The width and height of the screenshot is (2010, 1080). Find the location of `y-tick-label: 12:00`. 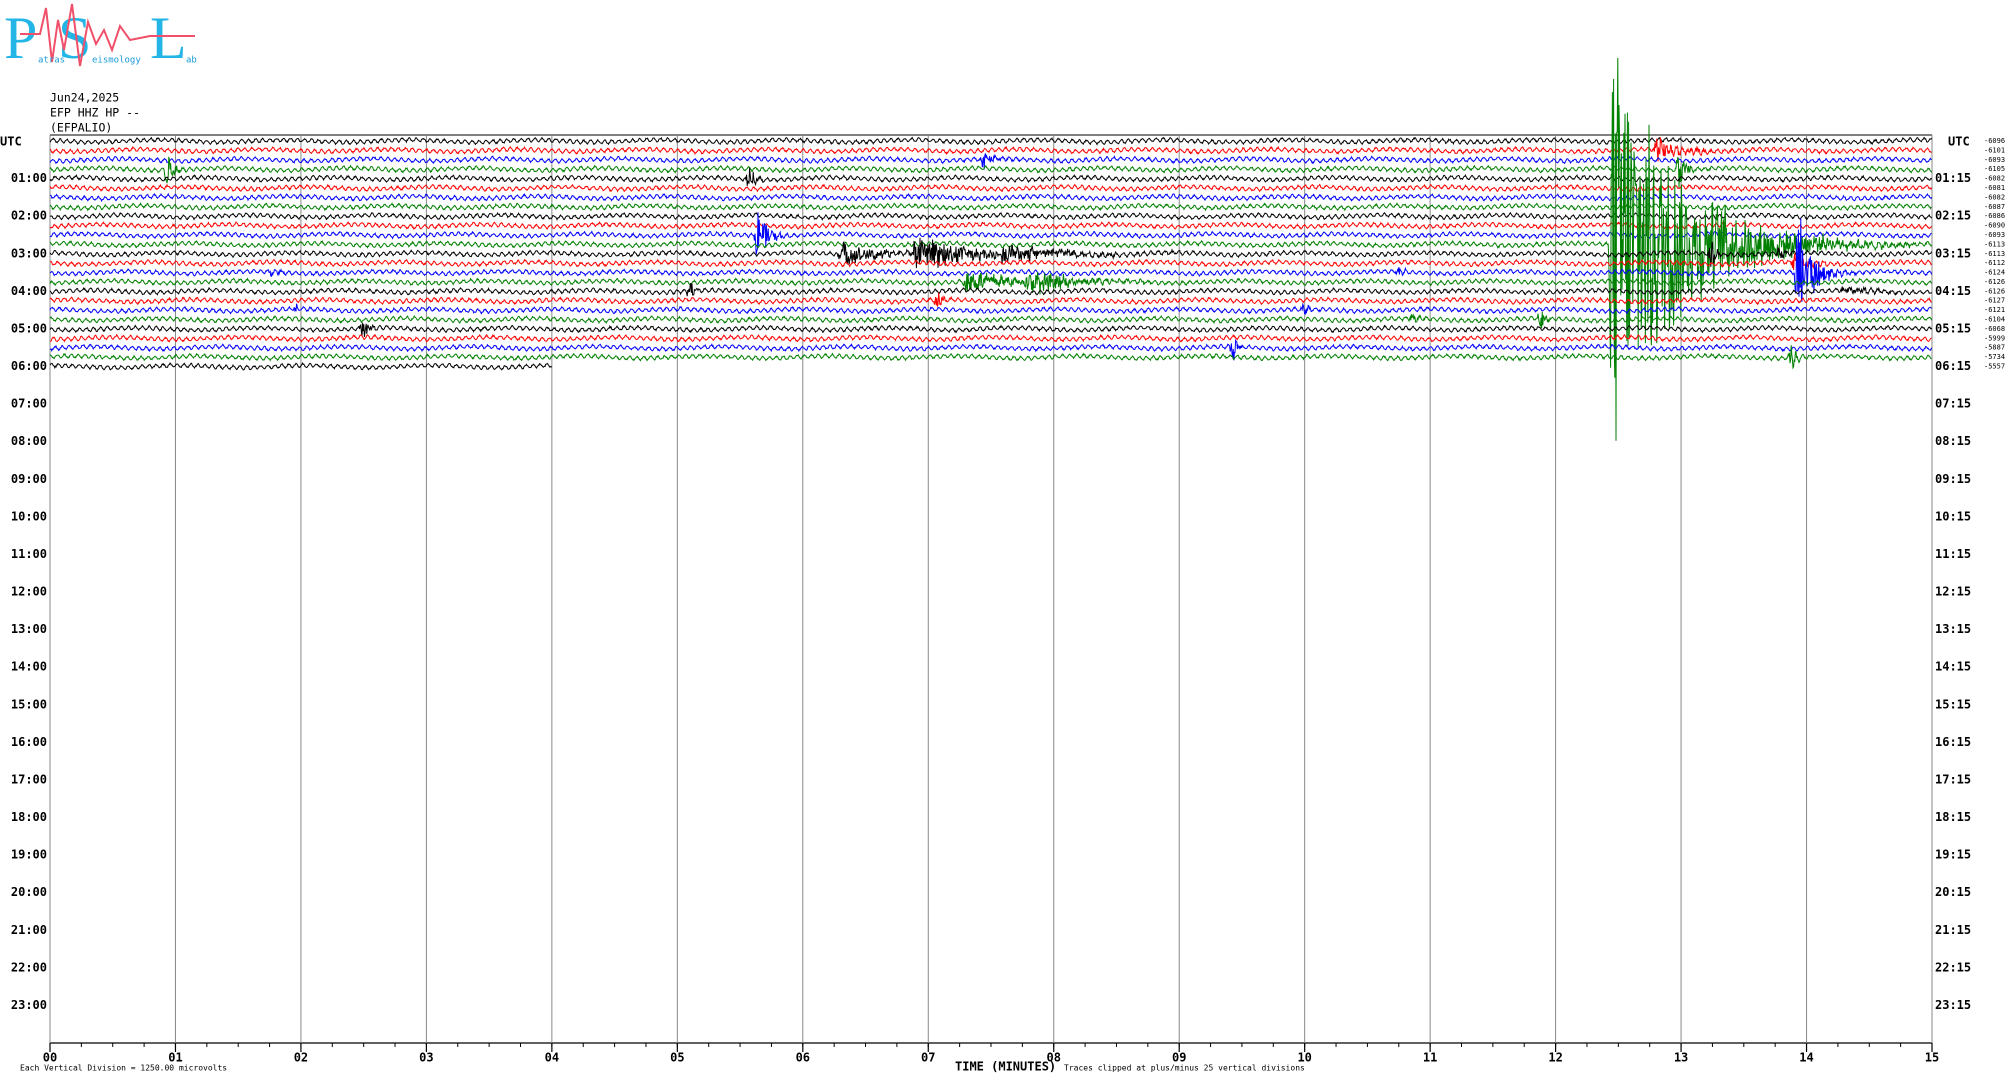

y-tick-label: 12:00 is located at coordinates (29, 592).